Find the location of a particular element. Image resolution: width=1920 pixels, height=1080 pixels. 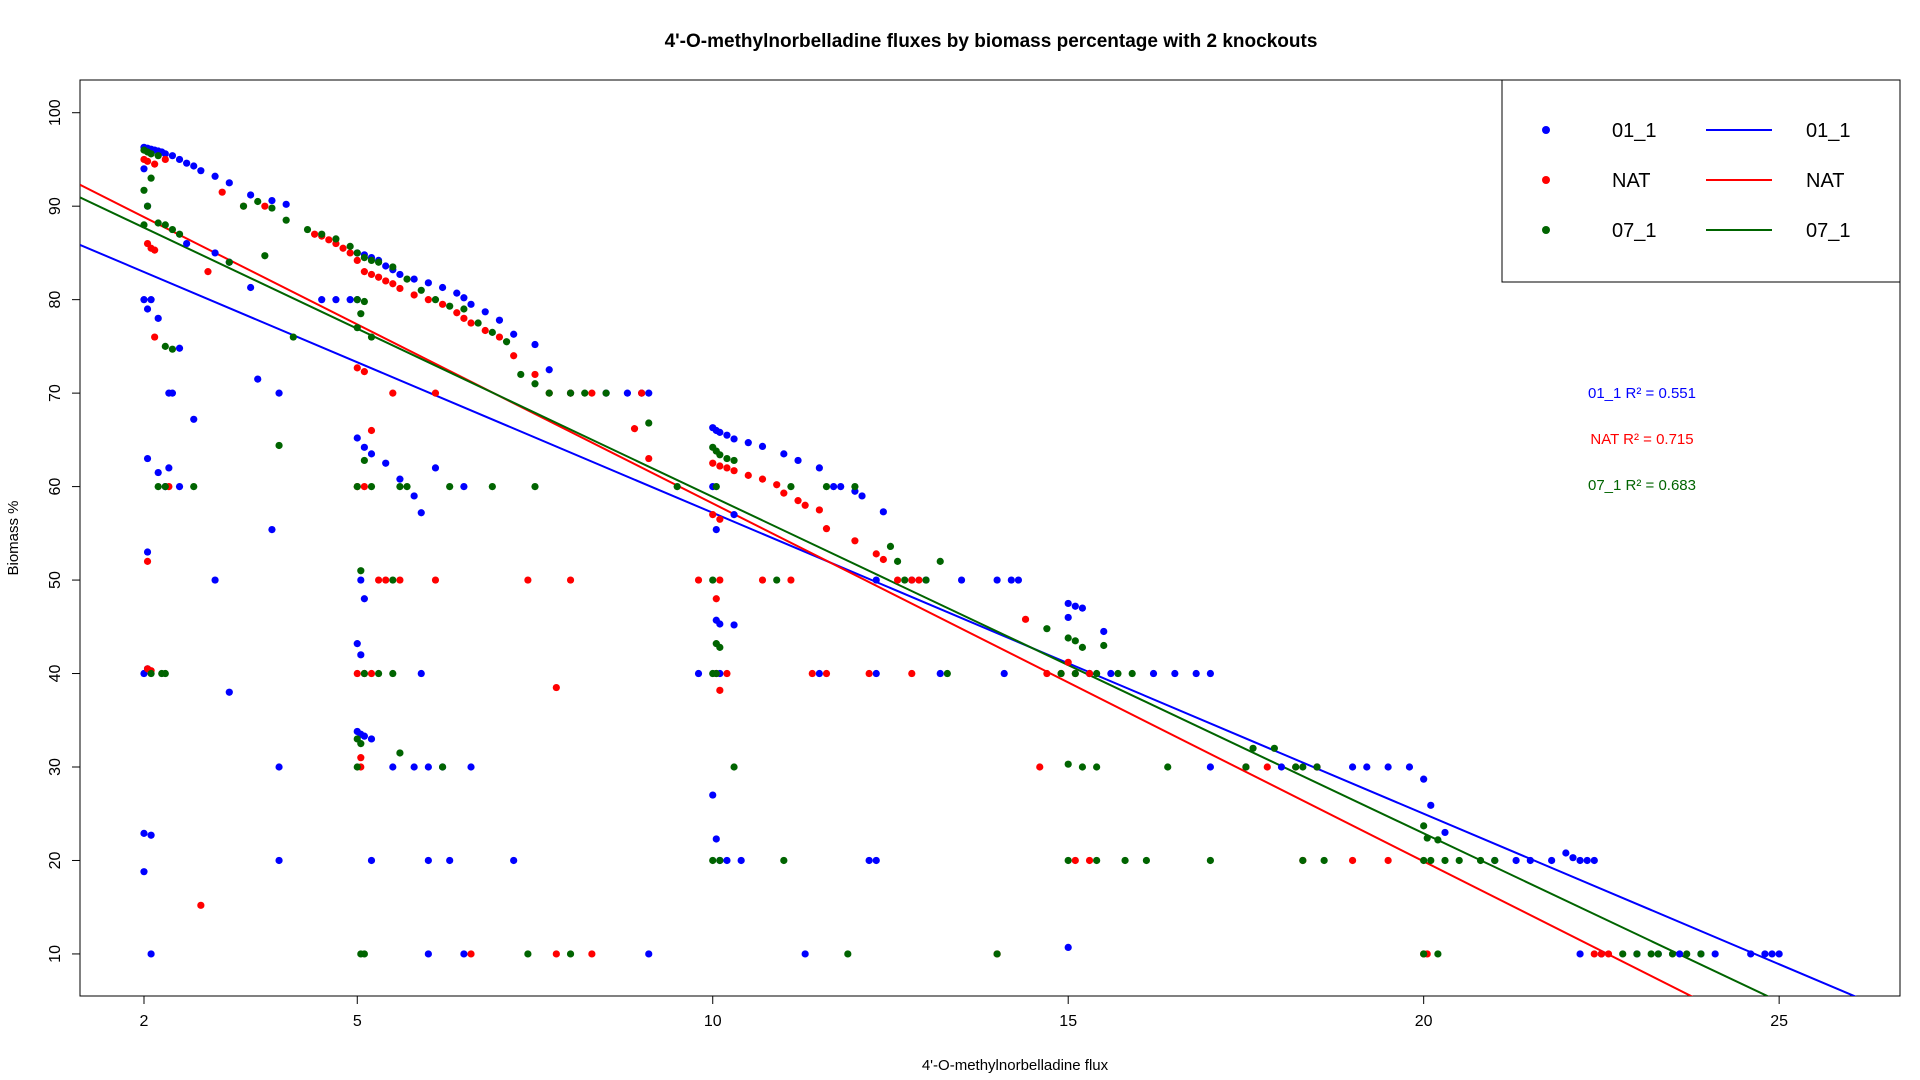

r2-label-07_1: 07_1 R² = 0.683 is located at coordinates (1642, 485).